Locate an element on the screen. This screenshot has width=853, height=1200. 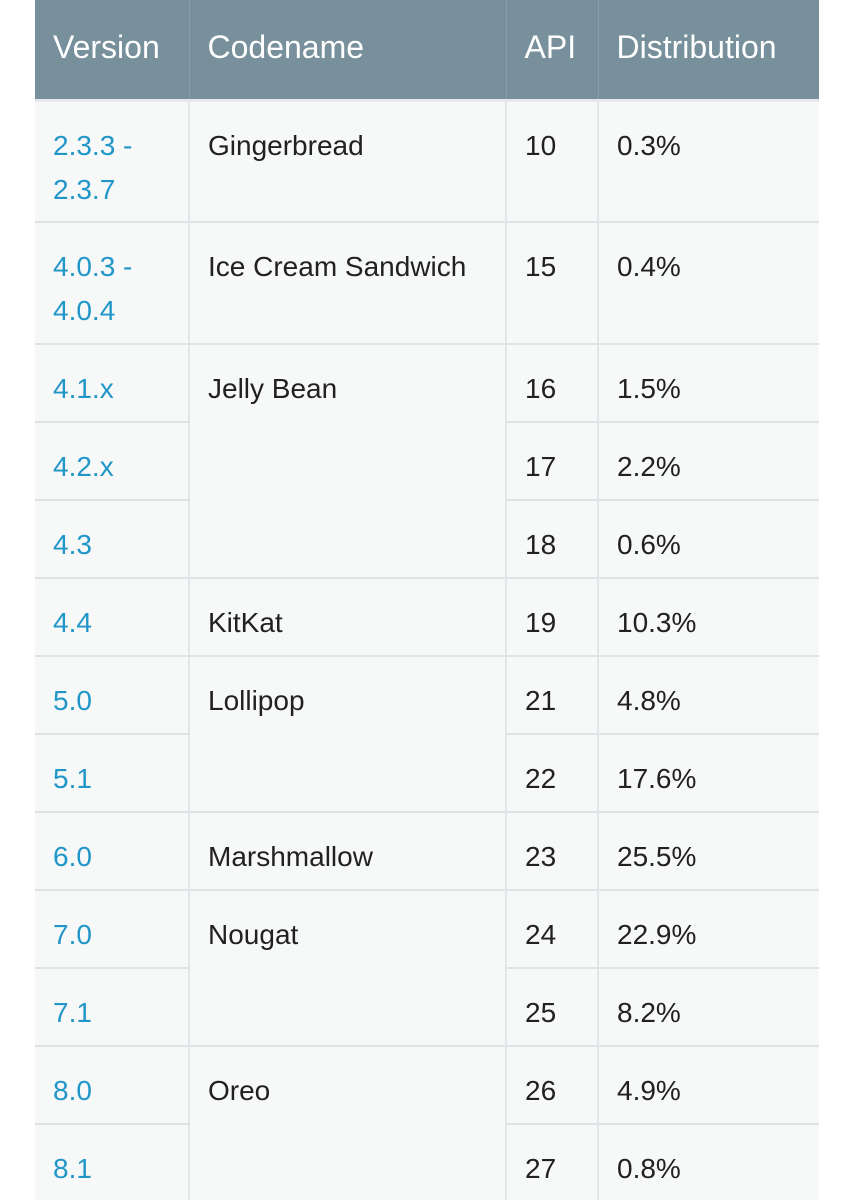
distribution-cell: 0.3% is located at coordinates (708, 161).